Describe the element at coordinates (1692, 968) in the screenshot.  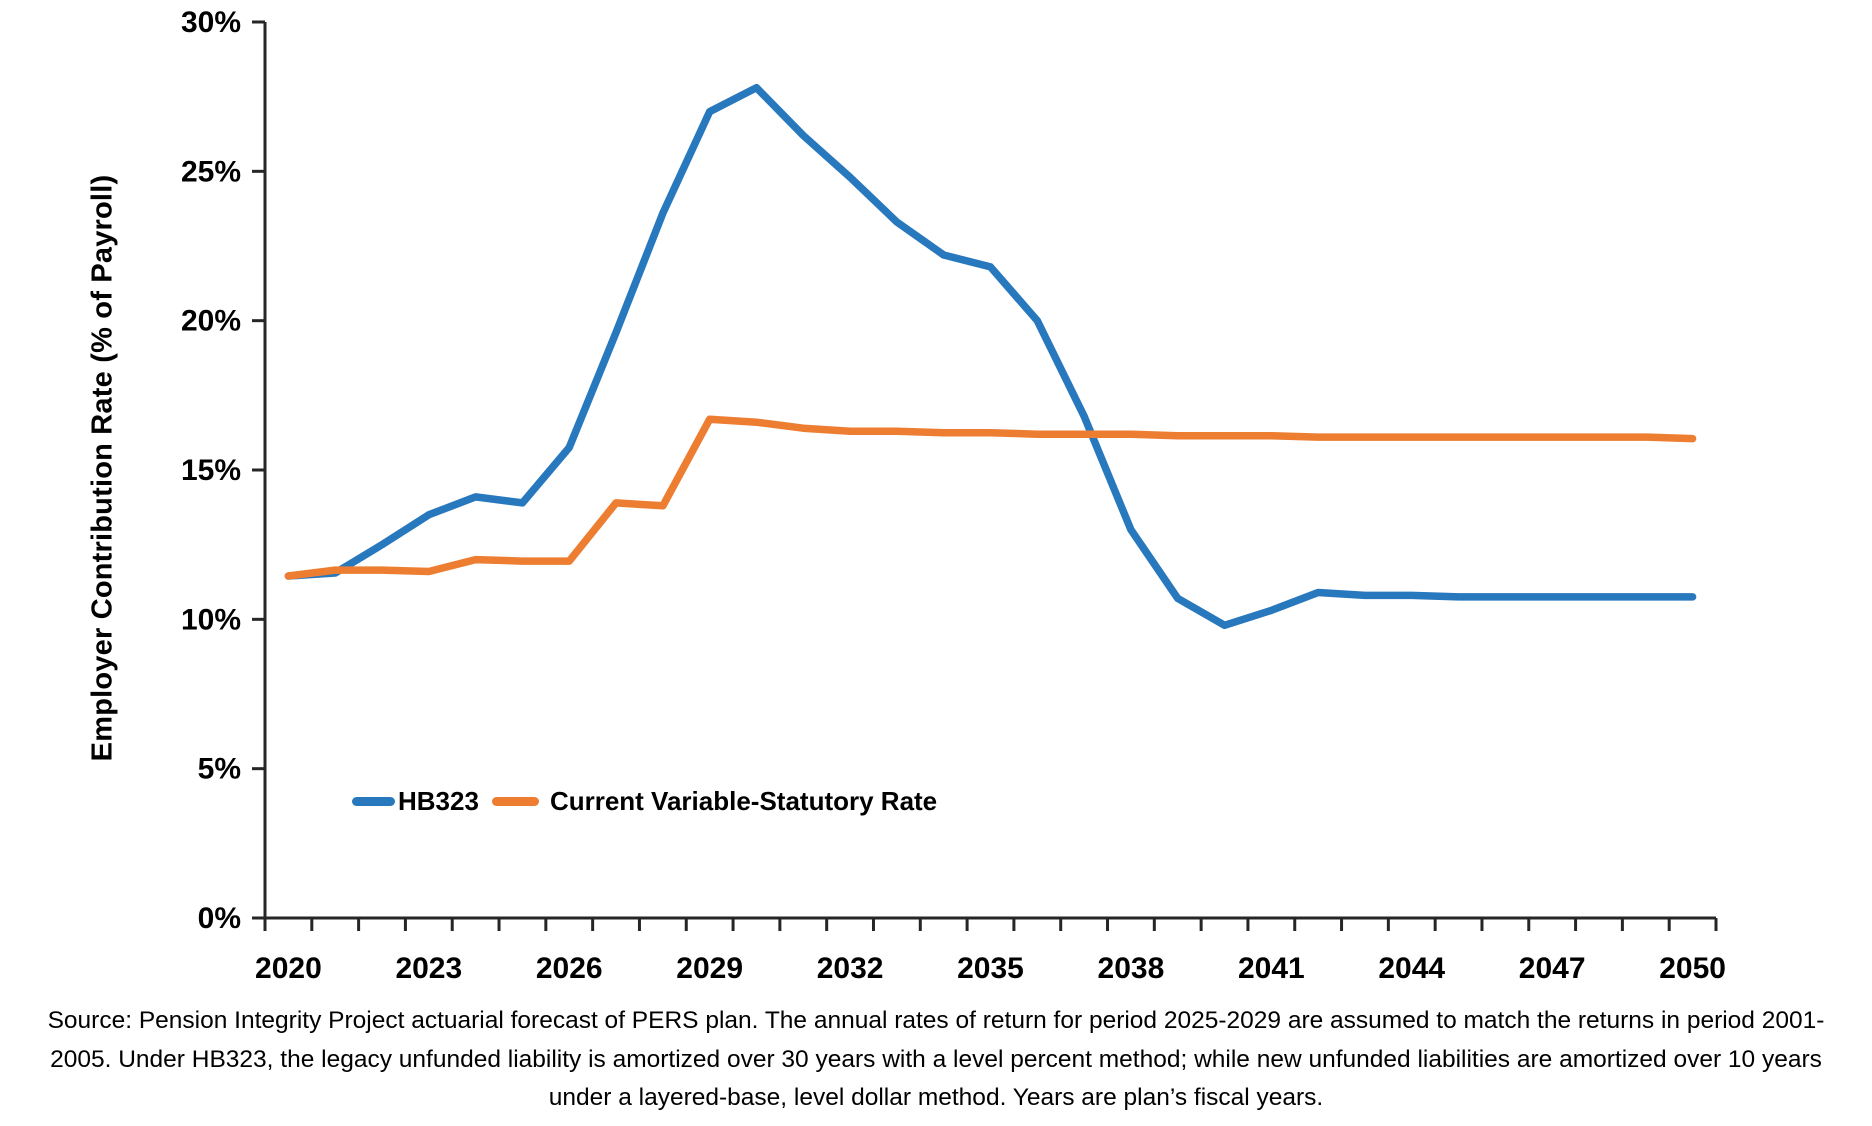
I see `x-tick-label: 2050` at that location.